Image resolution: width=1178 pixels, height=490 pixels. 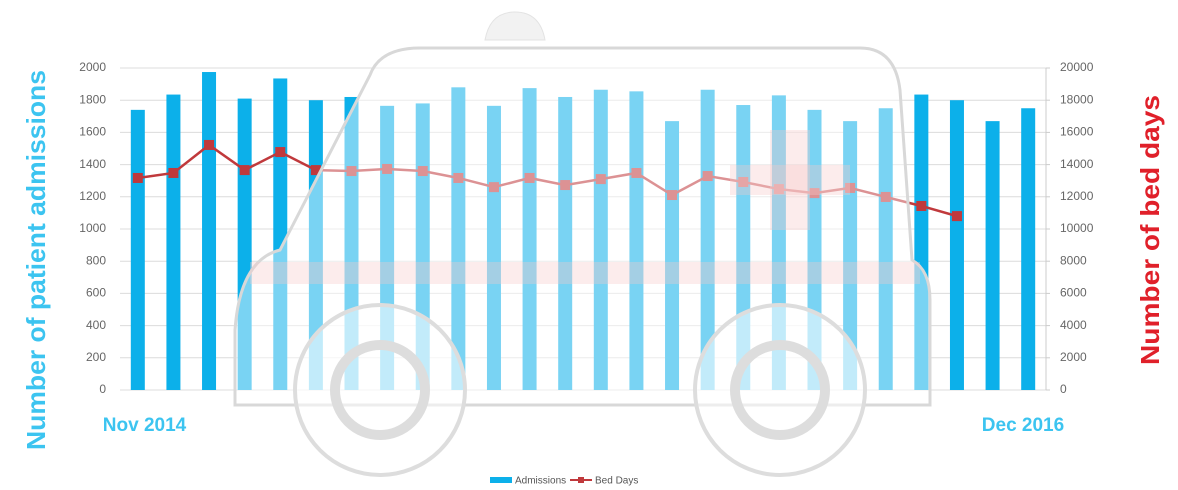 What do you see at coordinates (145, 425) in the screenshot?
I see `x-tick-label: Nov 2014` at bounding box center [145, 425].